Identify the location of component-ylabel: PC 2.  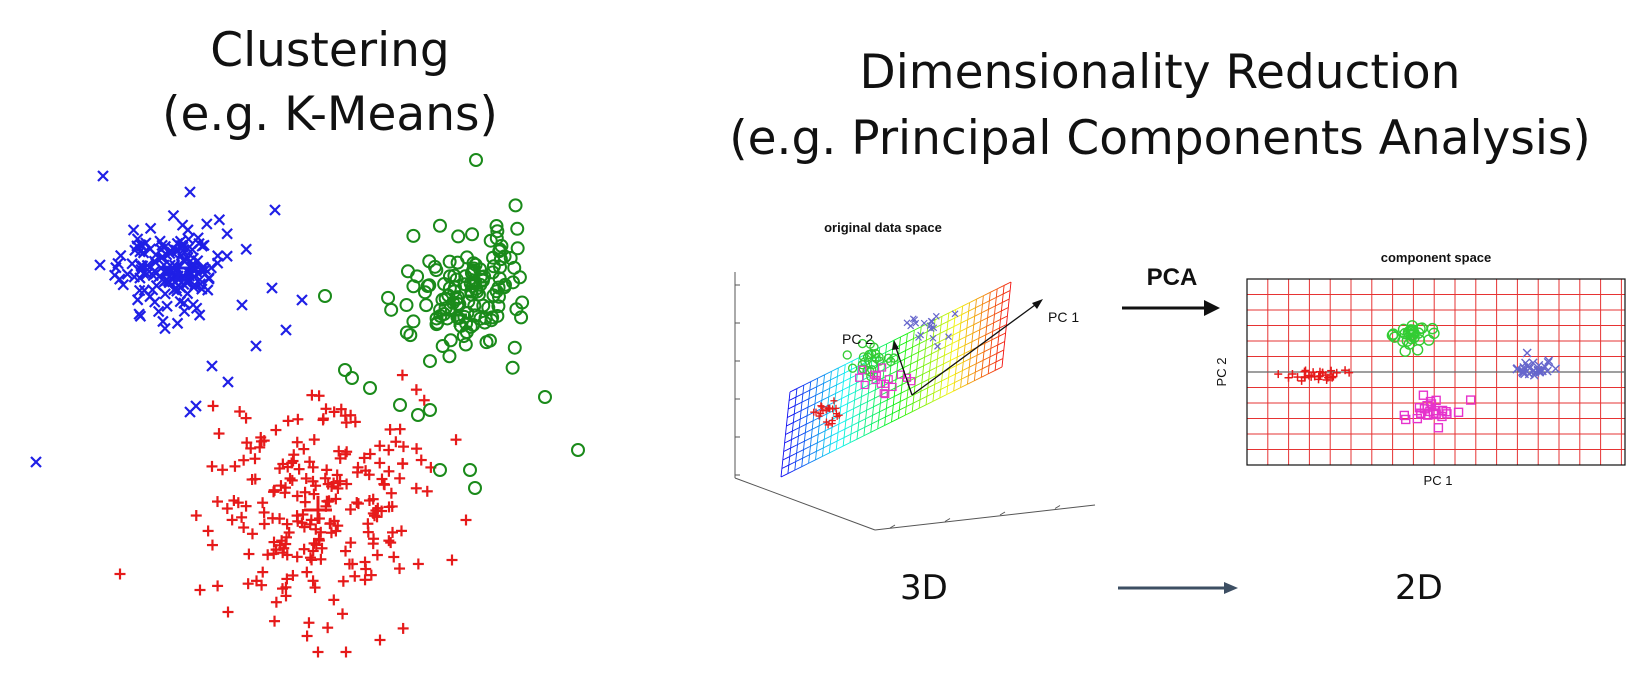
(1221, 372).